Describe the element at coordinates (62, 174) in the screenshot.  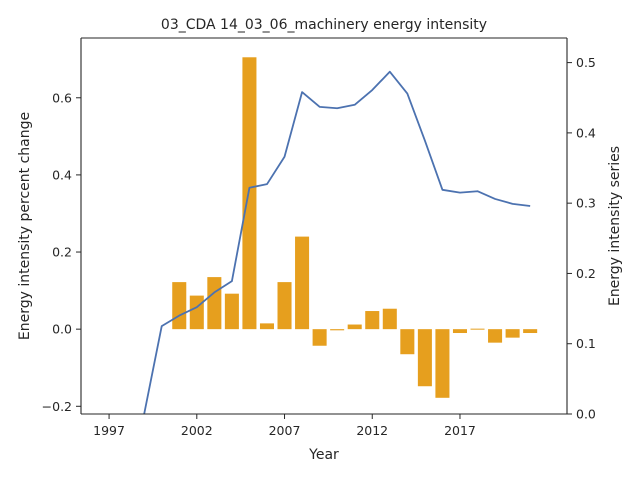
I see `y-left-tick-label: 0.4` at that location.